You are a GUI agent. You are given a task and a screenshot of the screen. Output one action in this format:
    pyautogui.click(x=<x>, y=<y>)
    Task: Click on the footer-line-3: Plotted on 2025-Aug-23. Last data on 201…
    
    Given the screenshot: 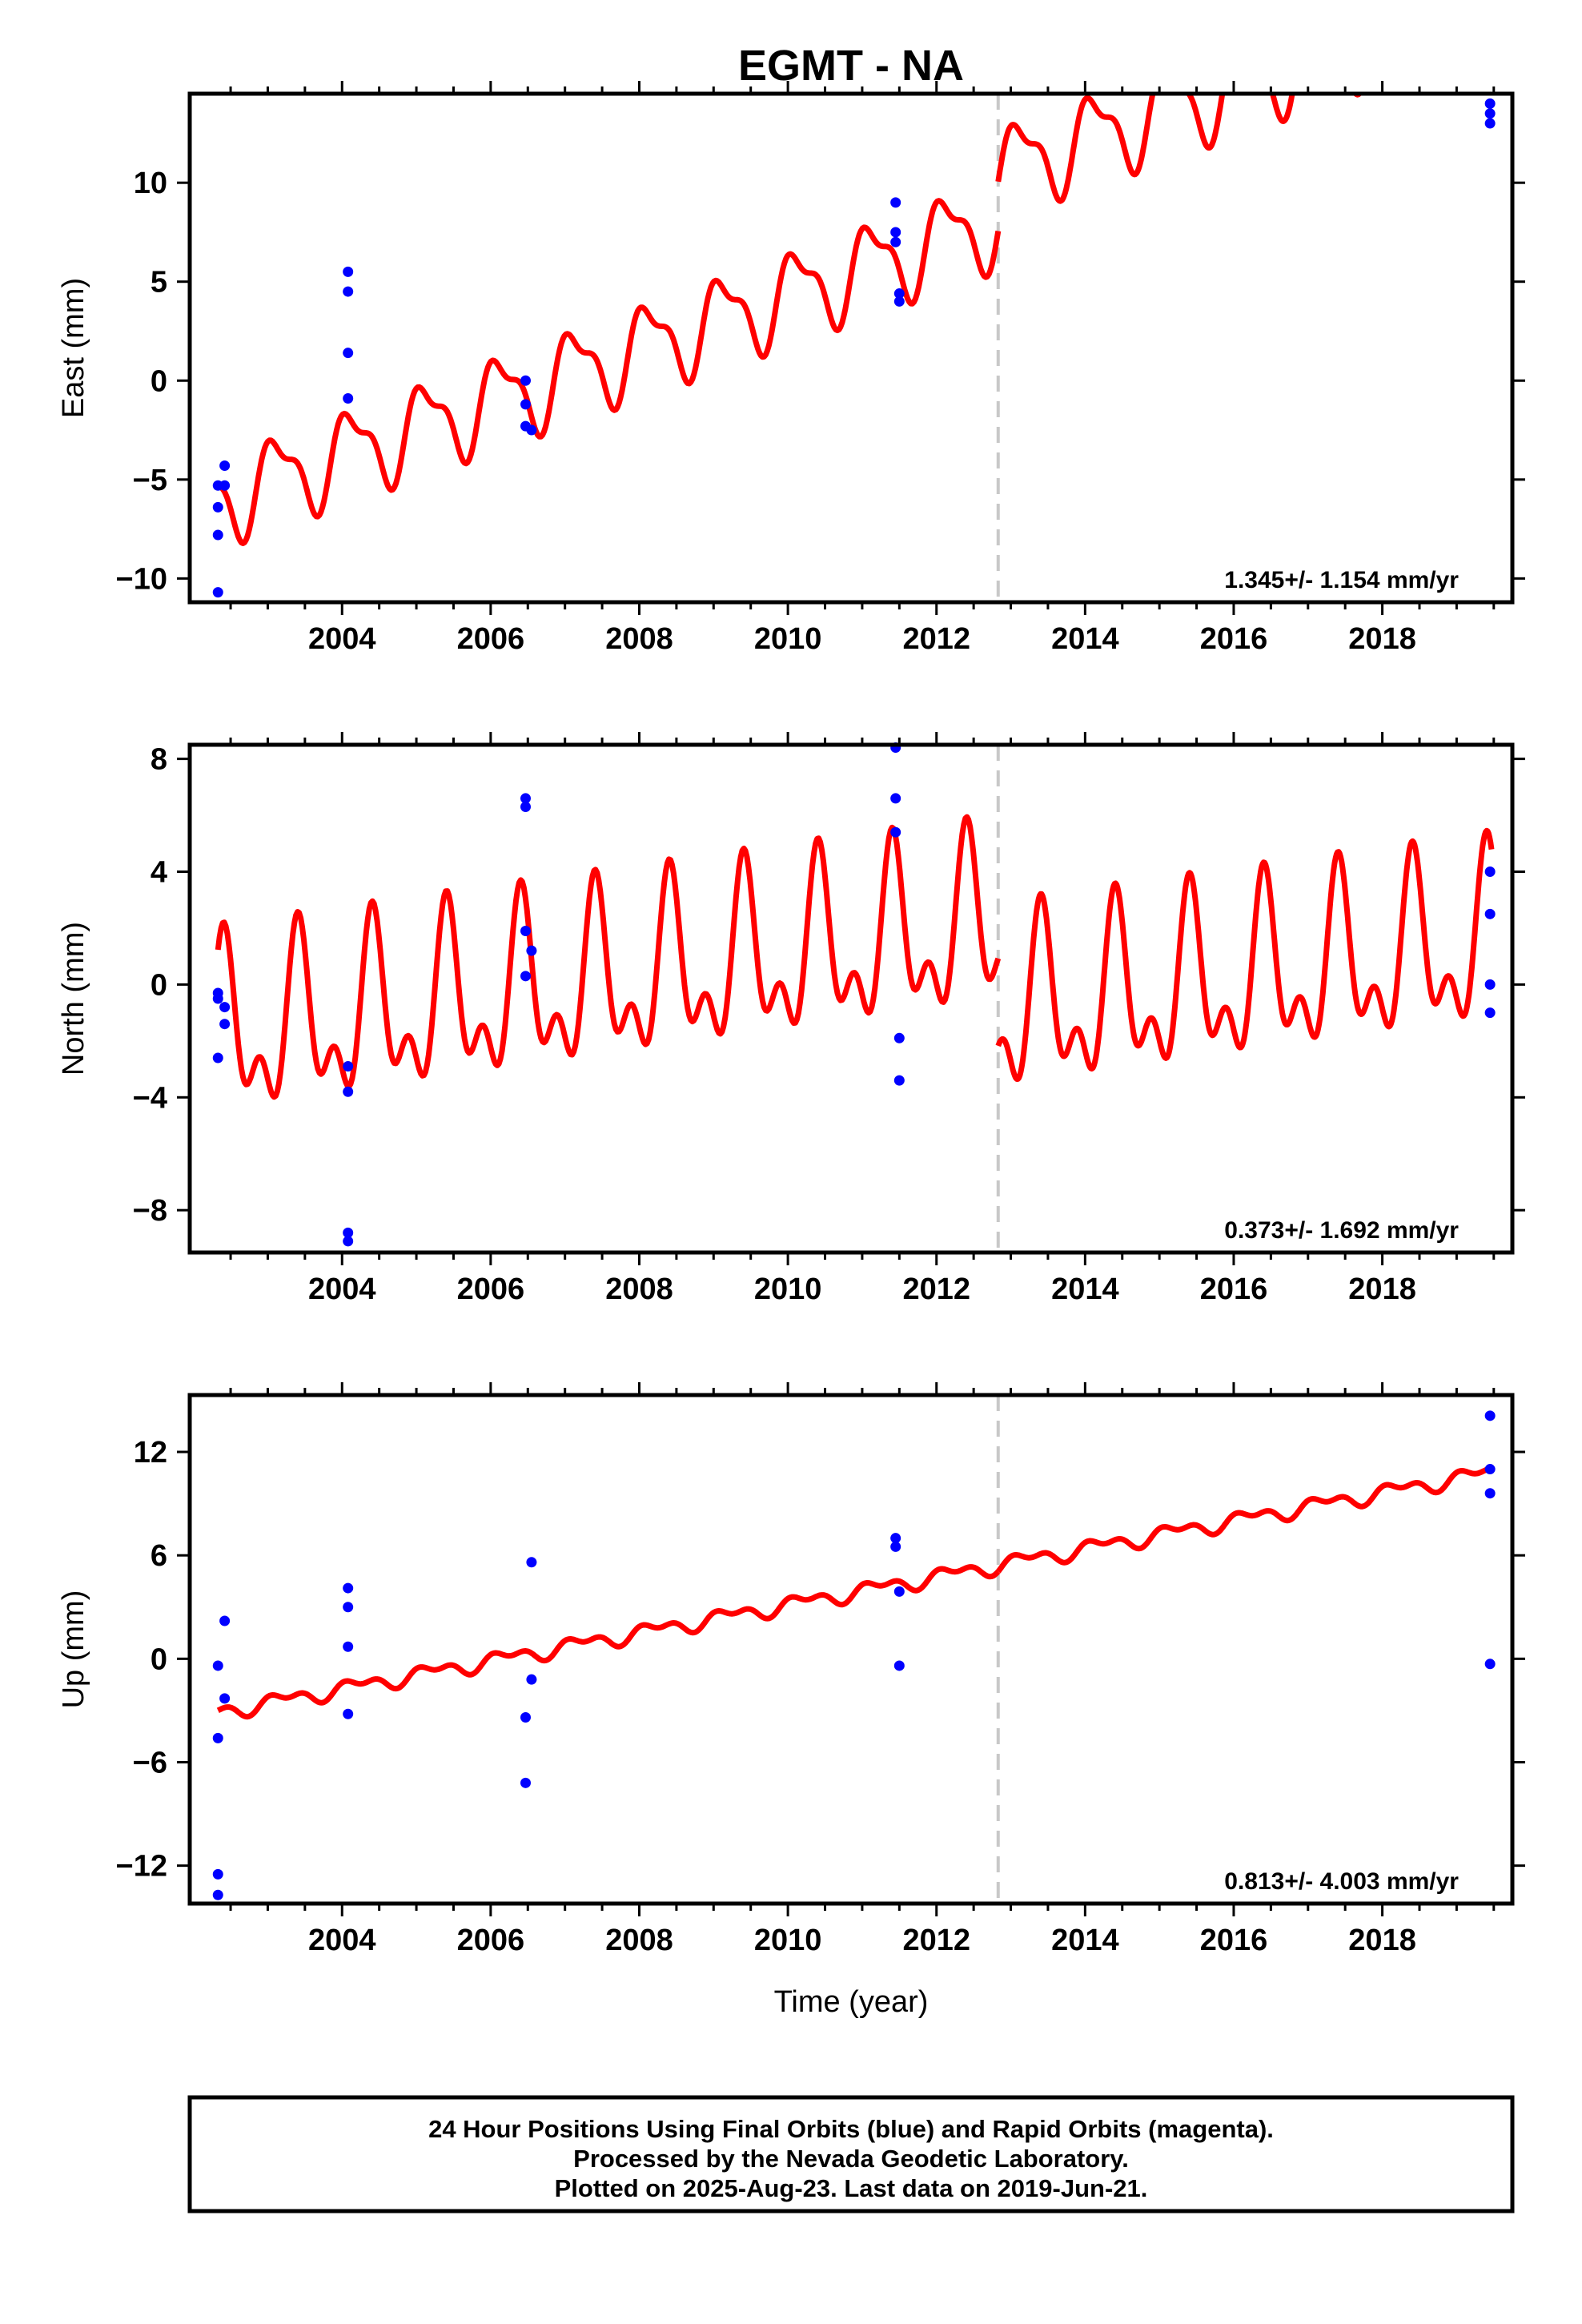 What is the action you would take?
    pyautogui.click(x=851, y=2188)
    